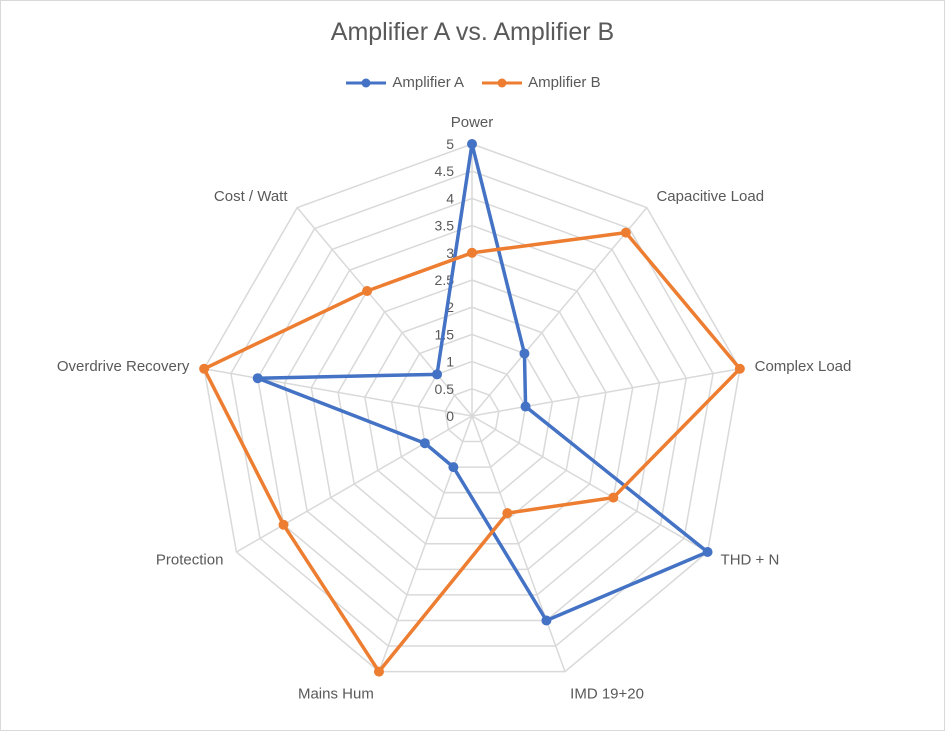 The width and height of the screenshot is (945, 731). What do you see at coordinates (445, 171) in the screenshot?
I see `tick-label: 4.5` at bounding box center [445, 171].